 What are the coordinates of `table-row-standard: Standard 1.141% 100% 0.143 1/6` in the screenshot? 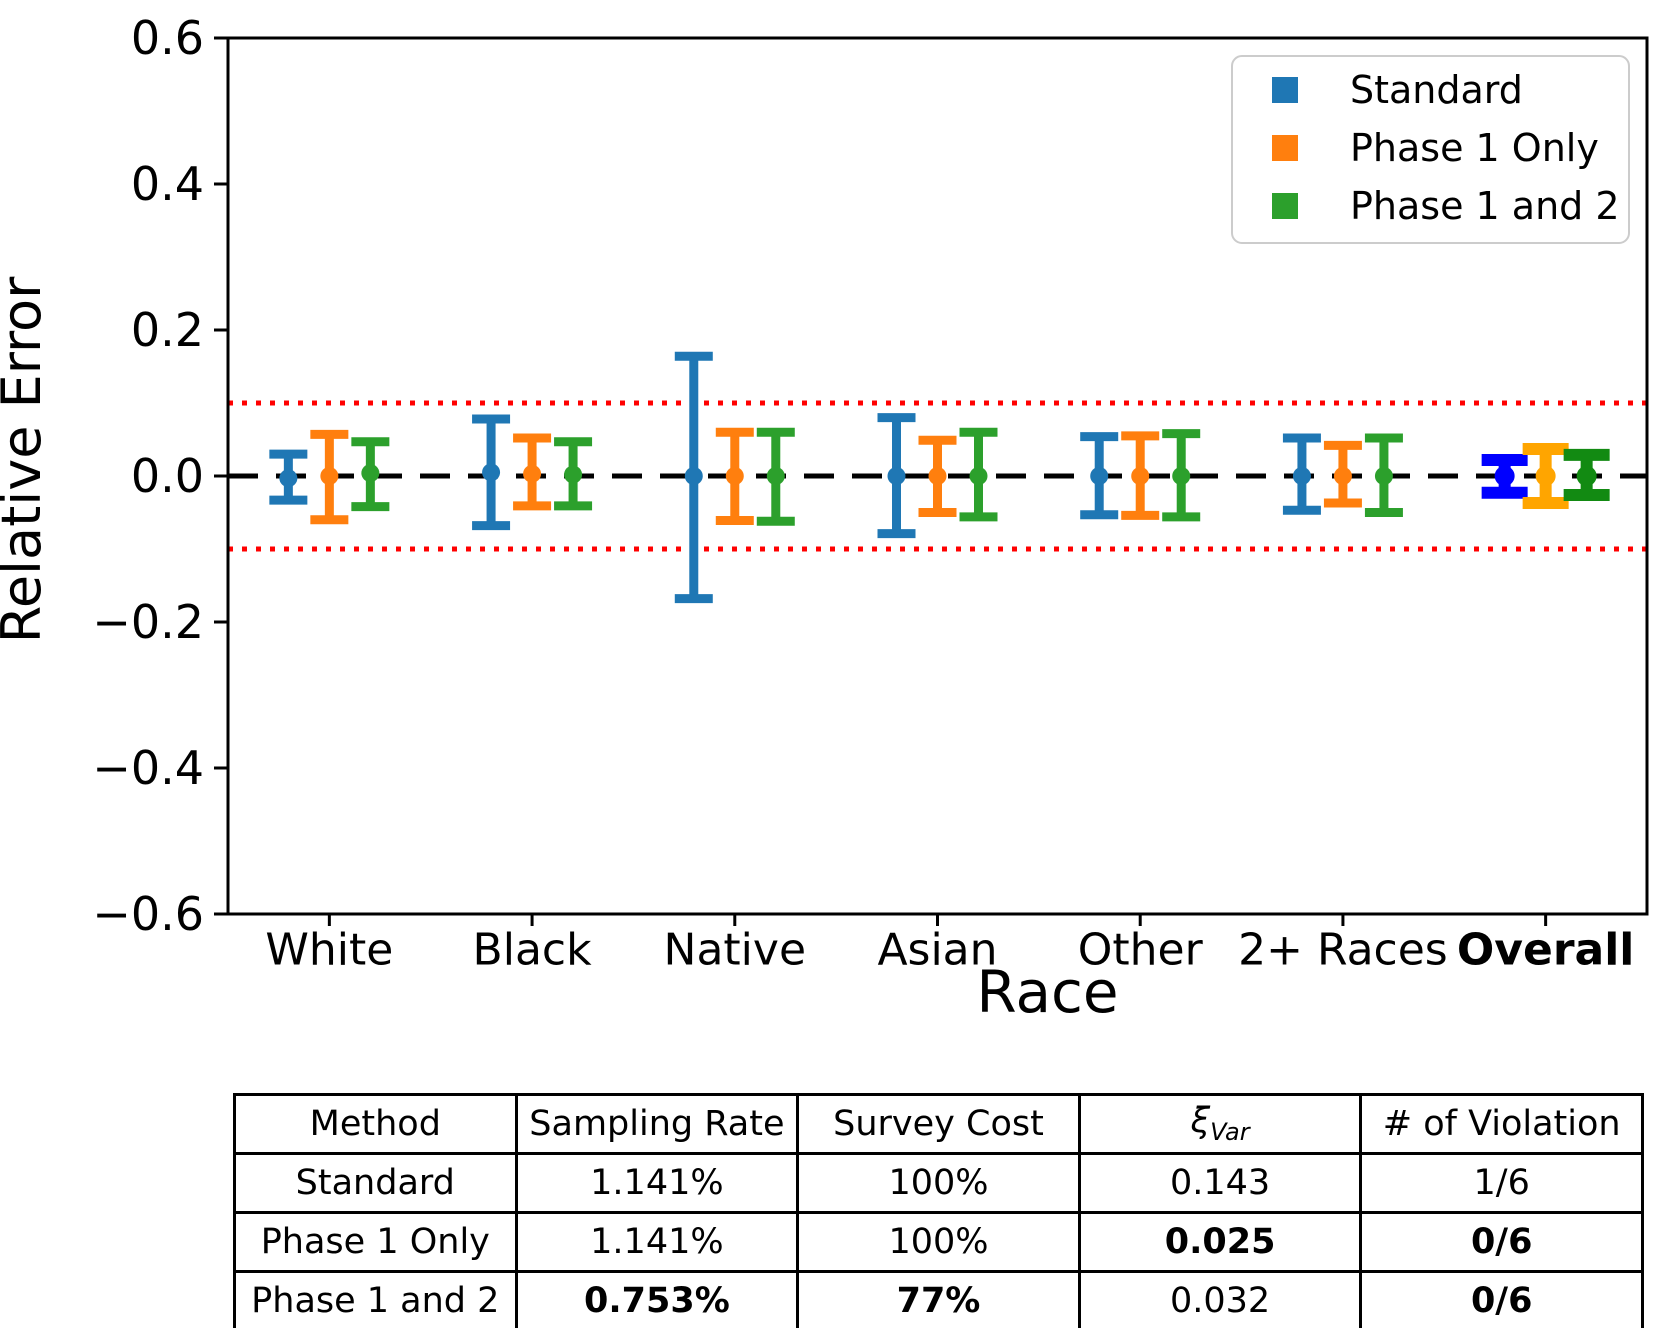 It's located at (938, 1183).